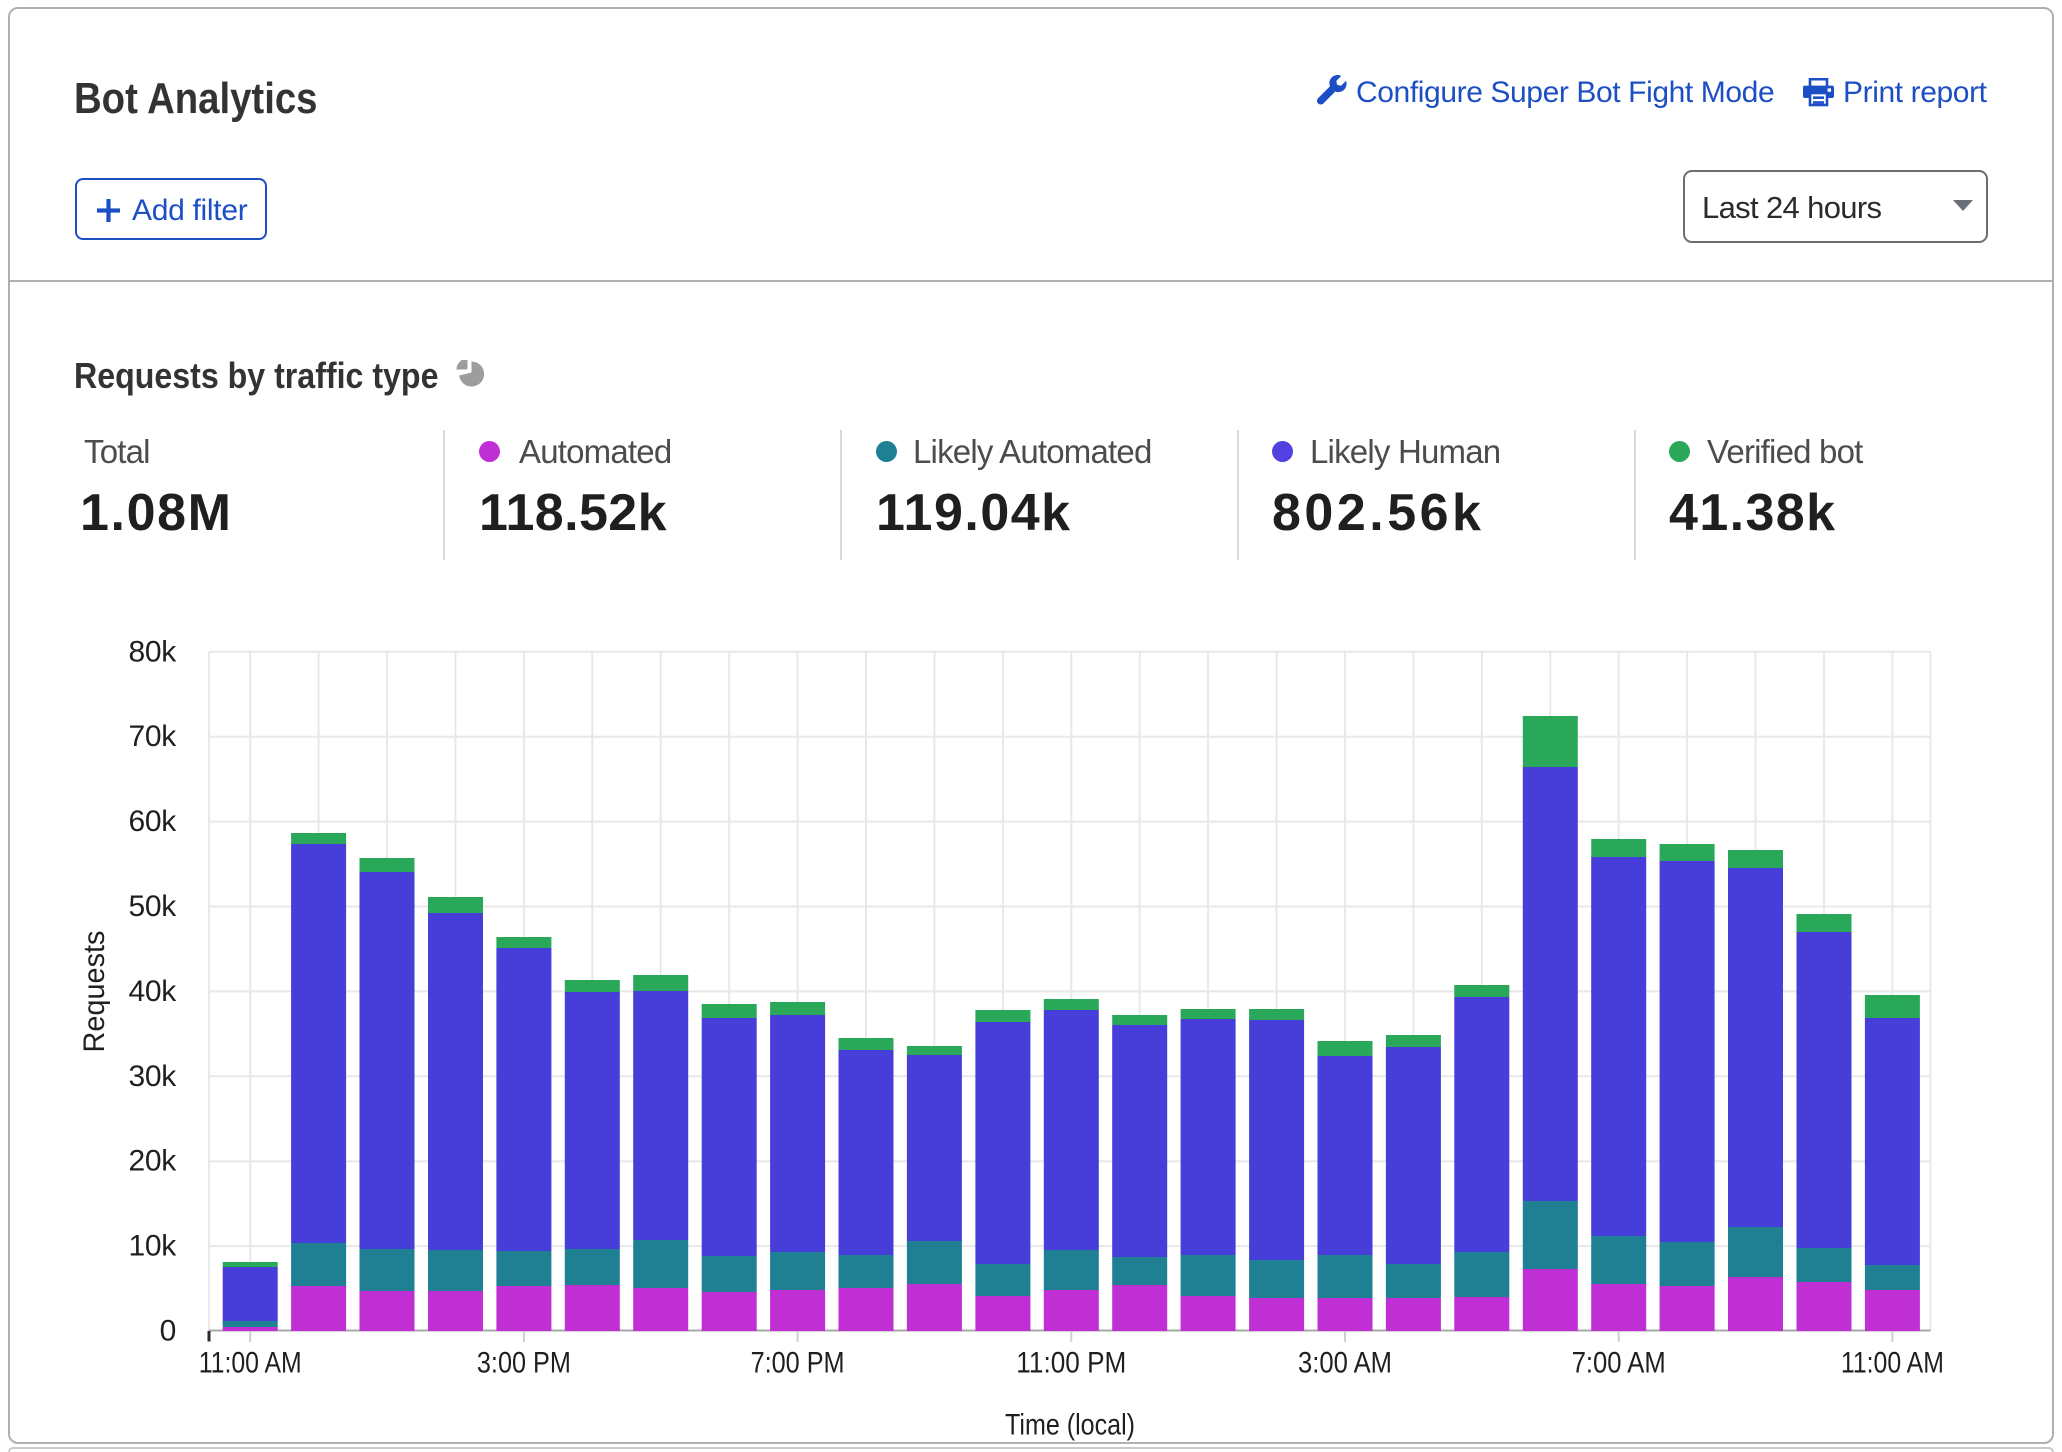  Describe the element at coordinates (153, 1161) in the screenshot. I see `svg-text: 20k` at that location.